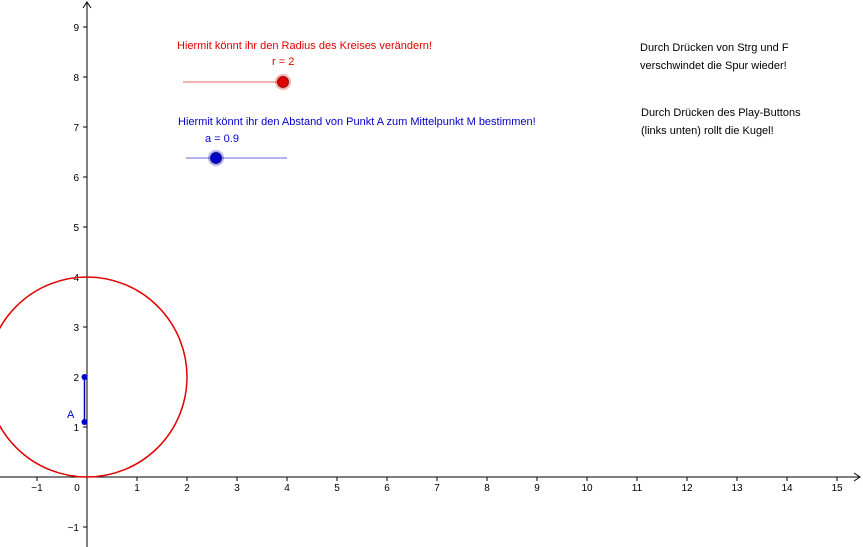 This screenshot has width=863, height=547. Describe the element at coordinates (76, 28) in the screenshot. I see `y-tick-label: 9` at that location.